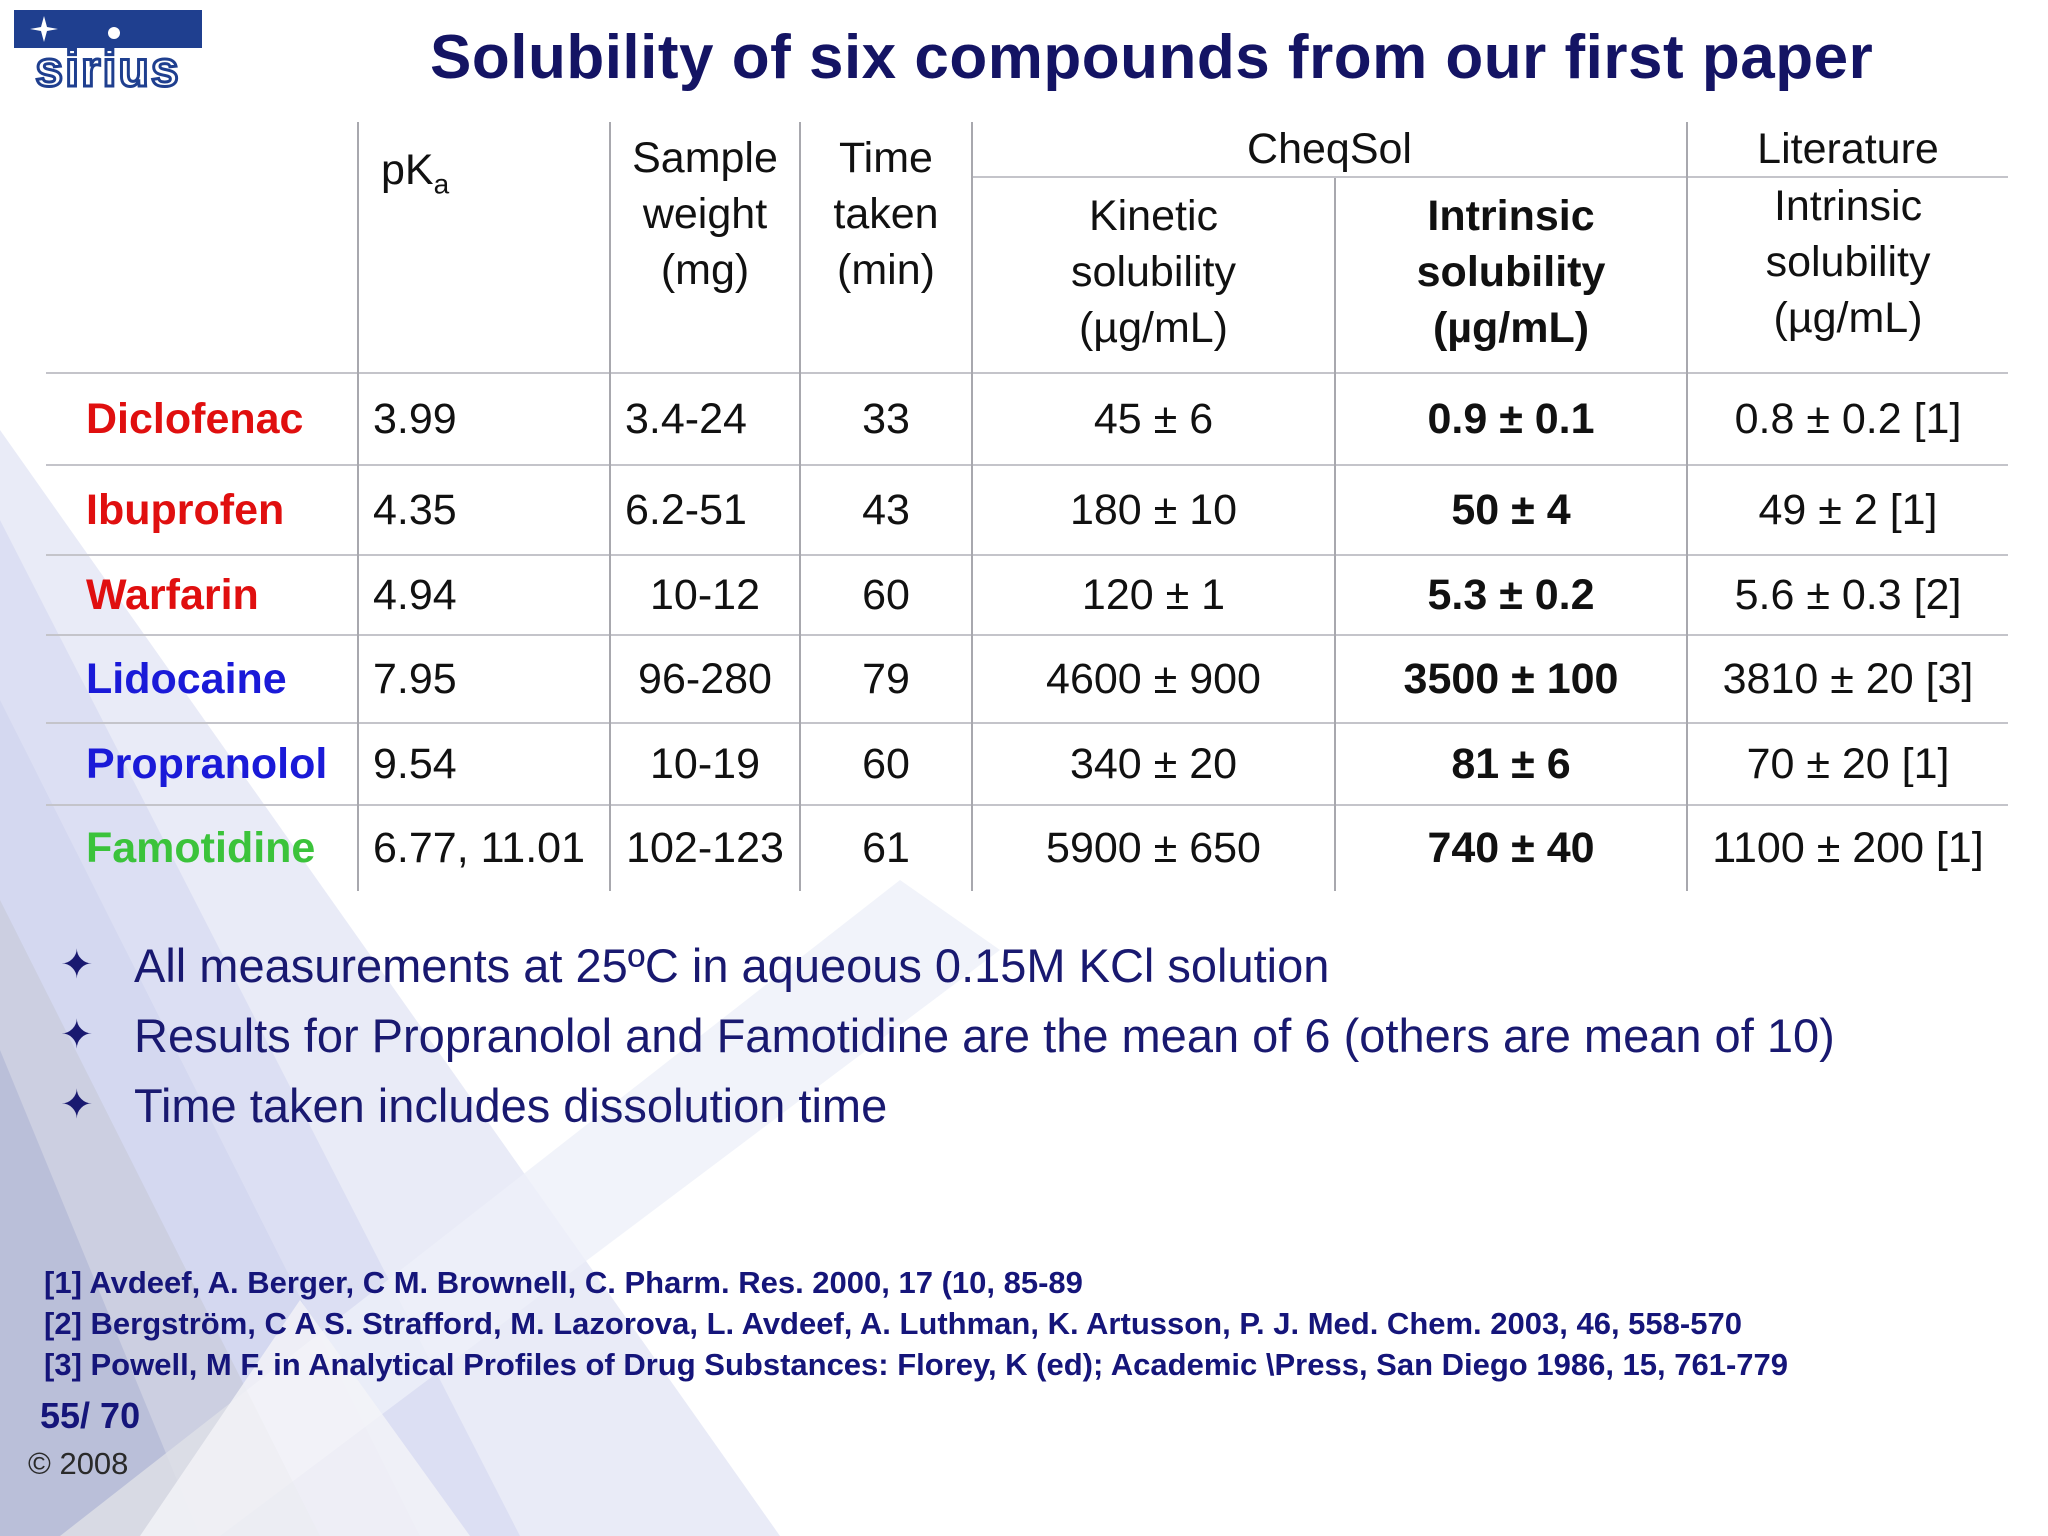  I want to click on header-sample-weight: Sample weight (mg), so click(704, 247).